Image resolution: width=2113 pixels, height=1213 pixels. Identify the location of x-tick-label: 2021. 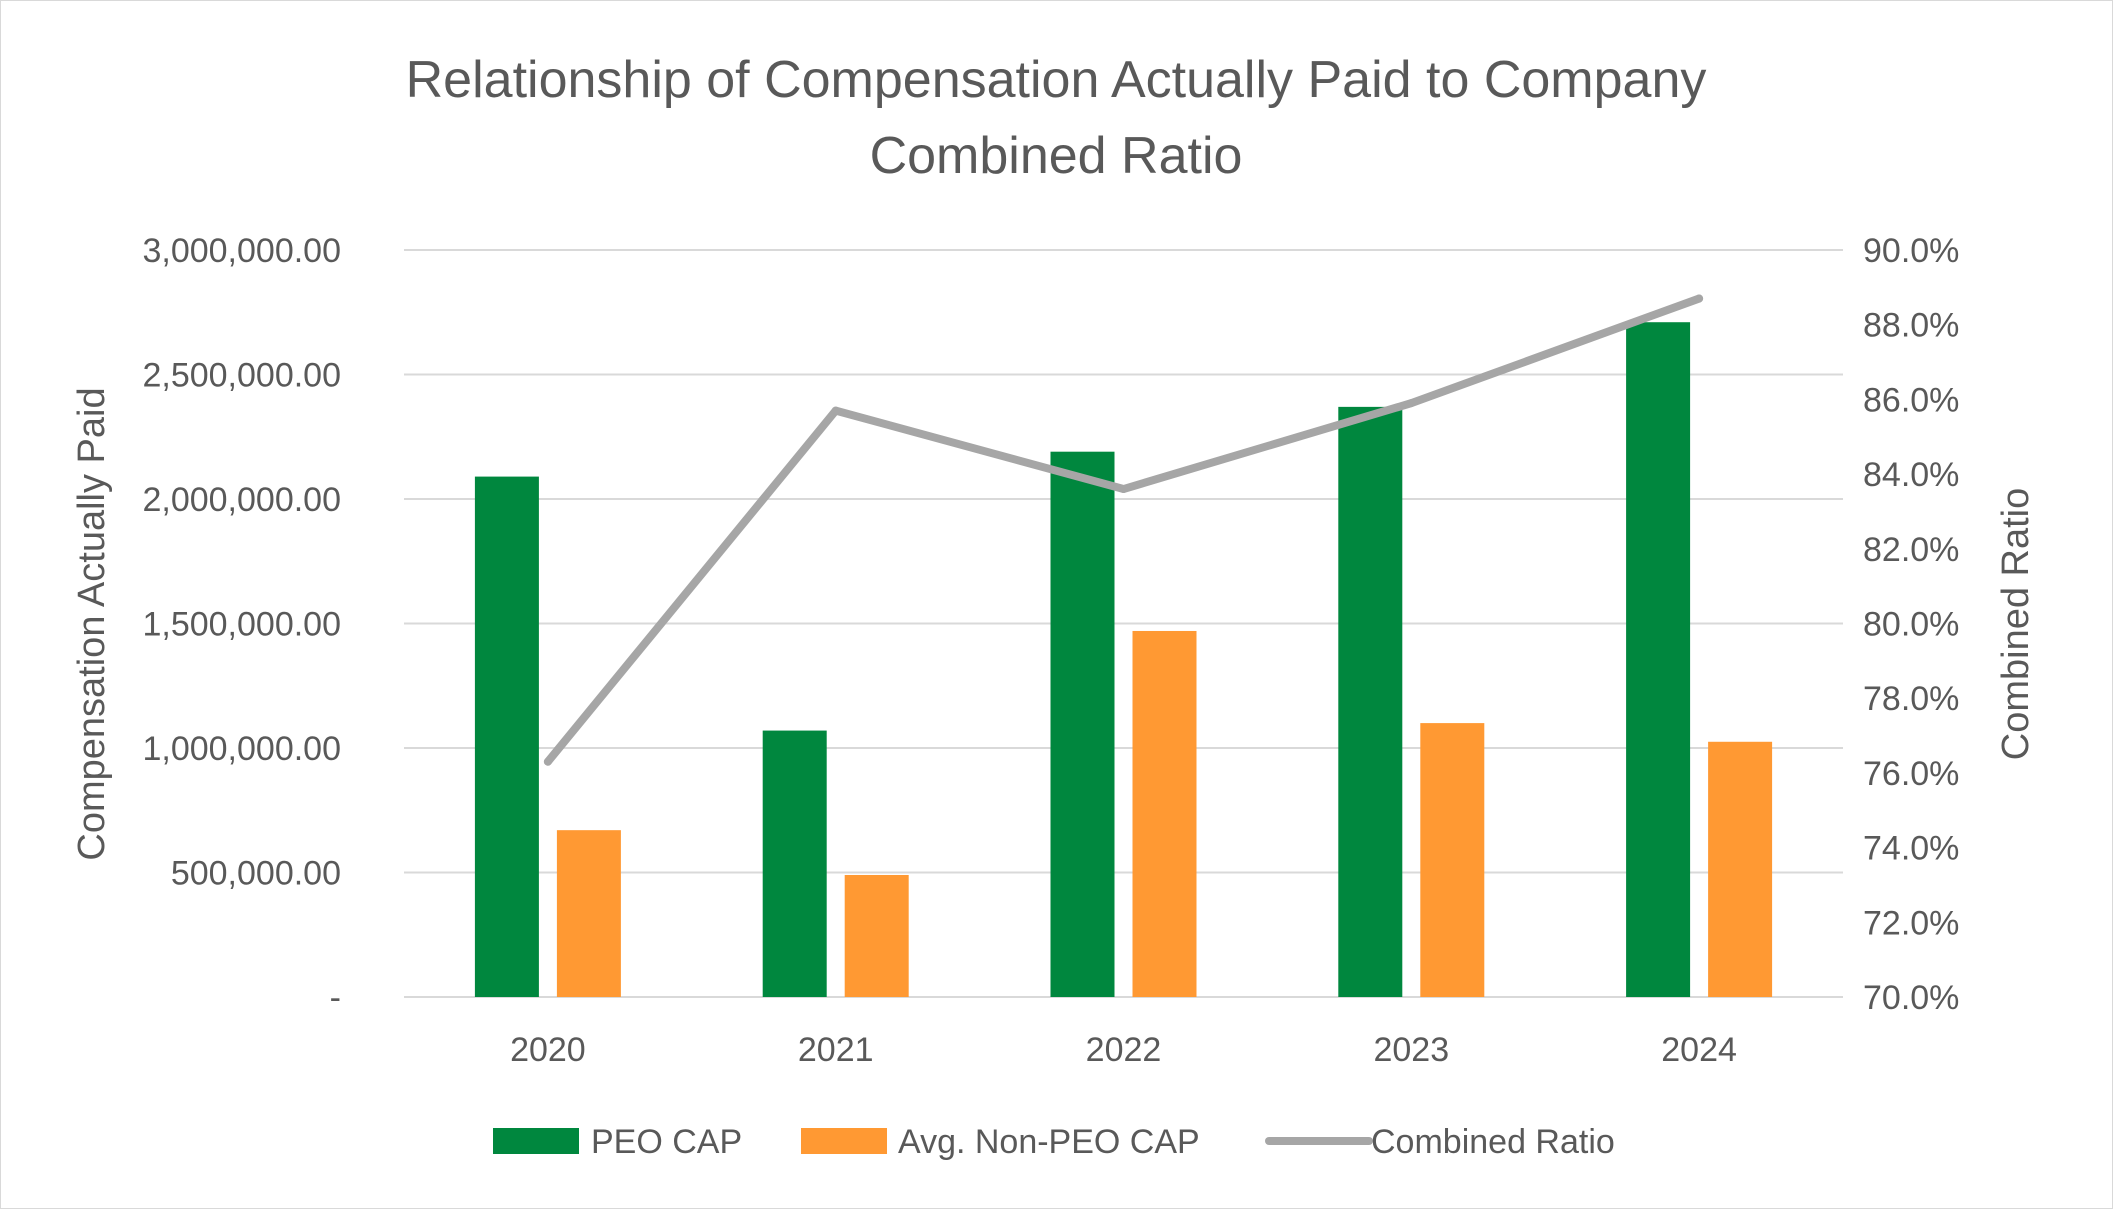
(836, 1050).